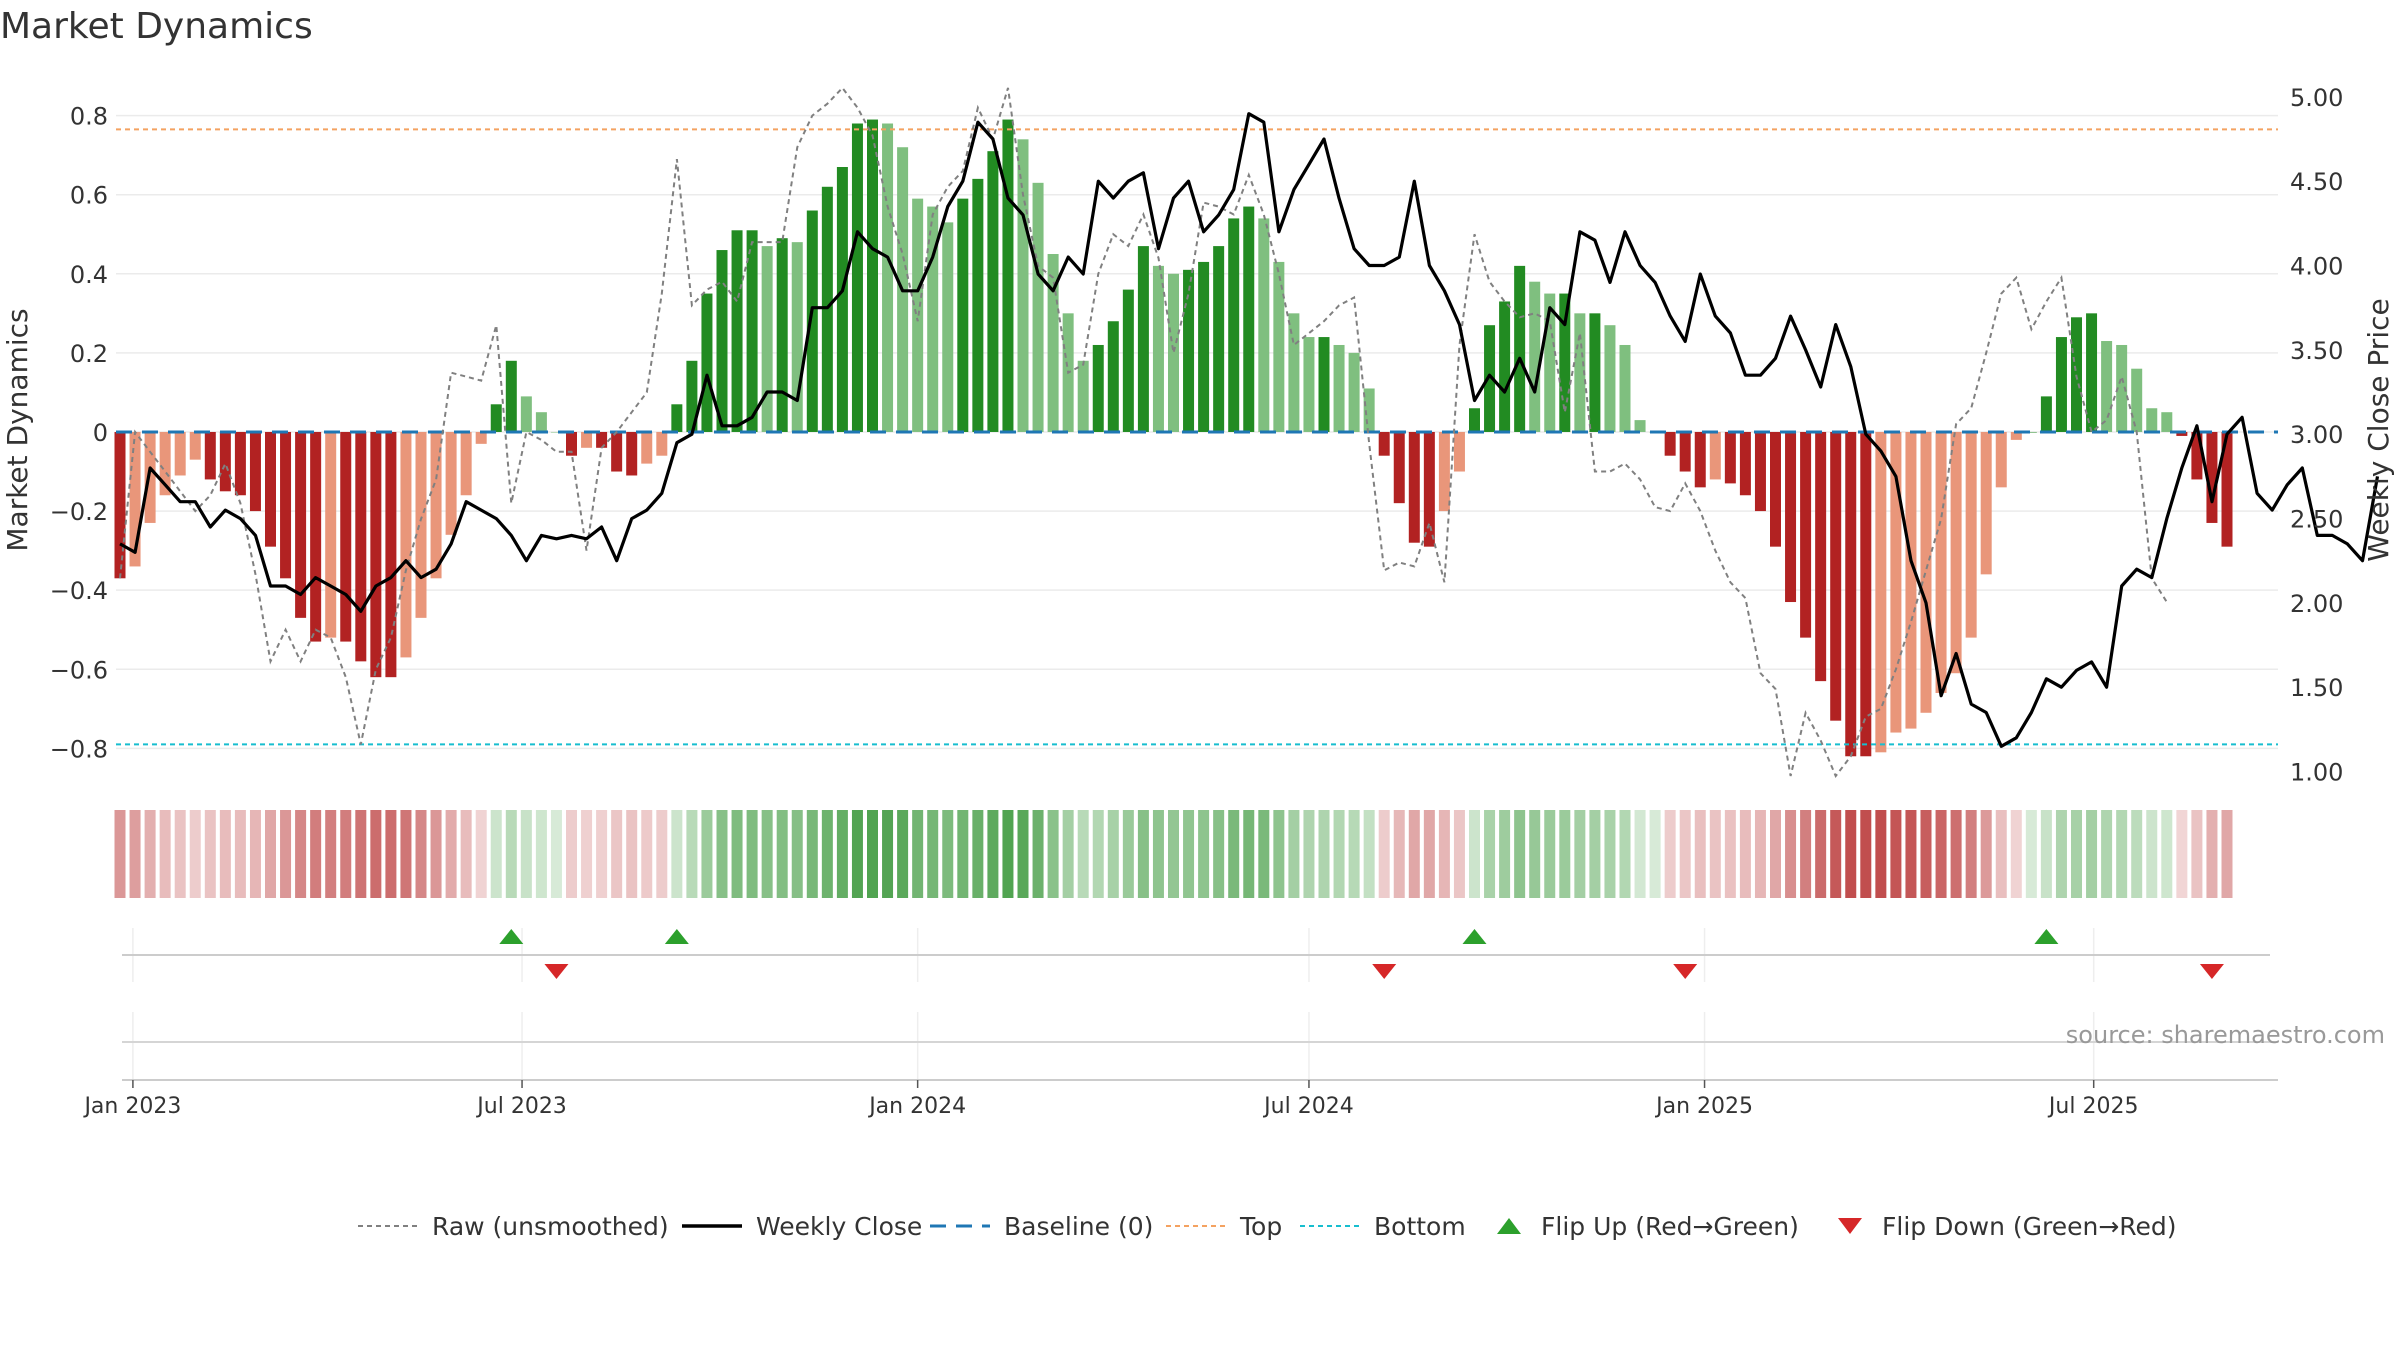  Describe the element at coordinates (2225, 1035) in the screenshot. I see `source-note: source: sharemaestro.com` at that location.